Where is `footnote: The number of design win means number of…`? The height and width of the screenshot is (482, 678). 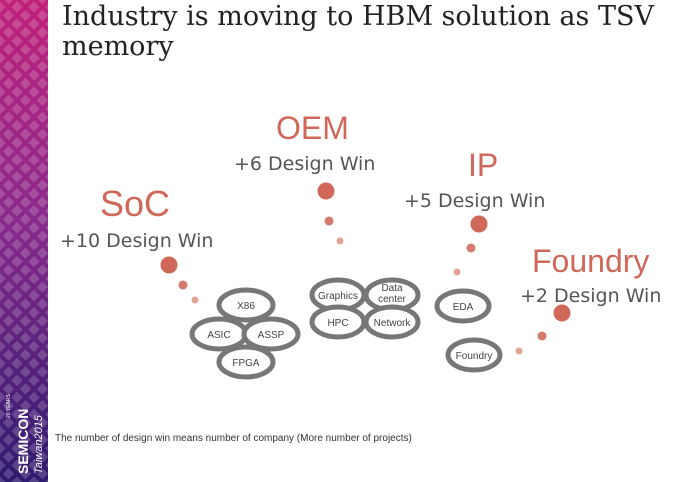
footnote: The number of design win means number of… is located at coordinates (233, 438).